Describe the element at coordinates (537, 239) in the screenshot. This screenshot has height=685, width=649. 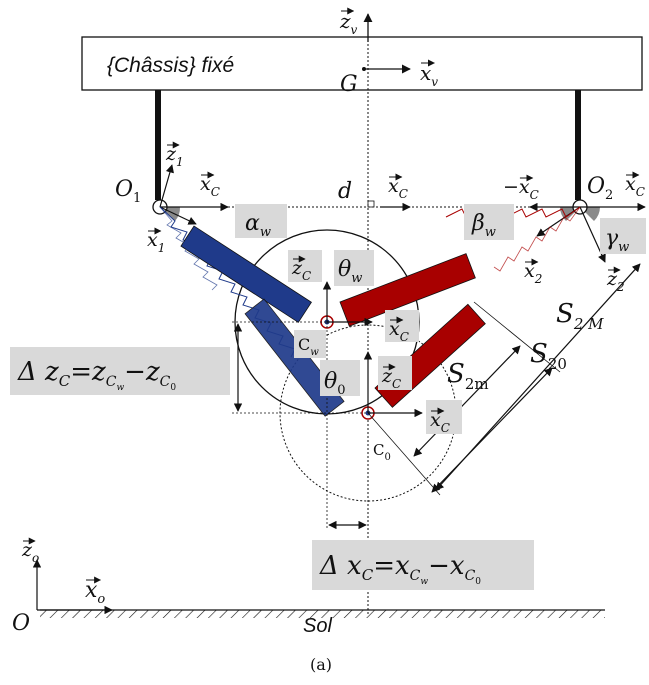
I see `right-spring-C0` at that location.